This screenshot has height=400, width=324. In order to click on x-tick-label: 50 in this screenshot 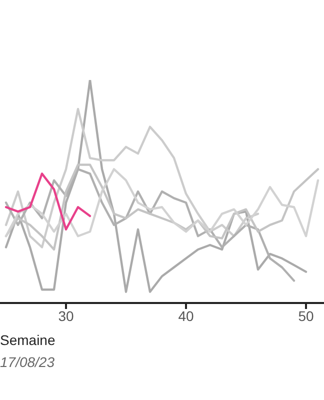, I will do `click(306, 316)`.